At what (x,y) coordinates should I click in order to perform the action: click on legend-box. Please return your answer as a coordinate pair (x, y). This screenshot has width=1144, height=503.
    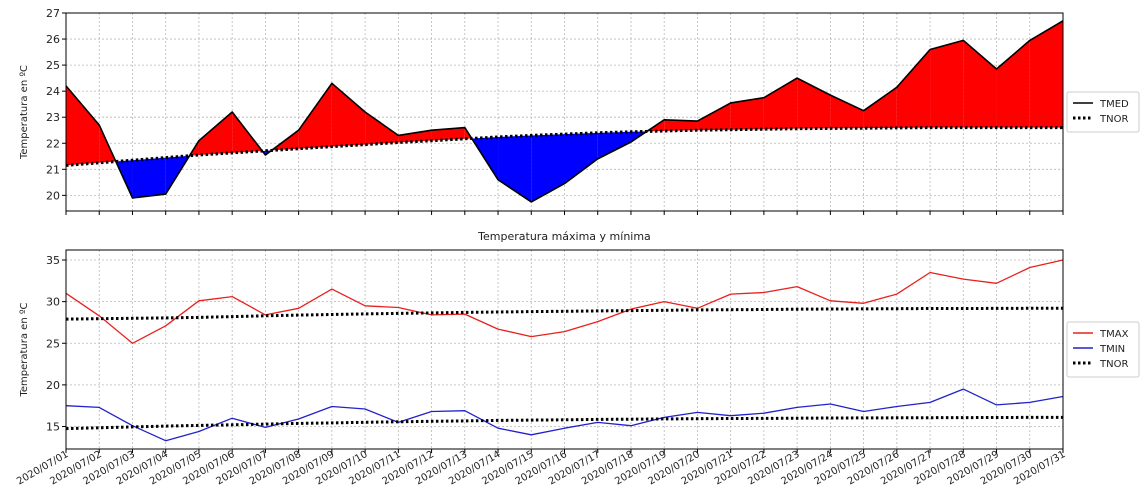
    Looking at the image, I should click on (1103, 112).